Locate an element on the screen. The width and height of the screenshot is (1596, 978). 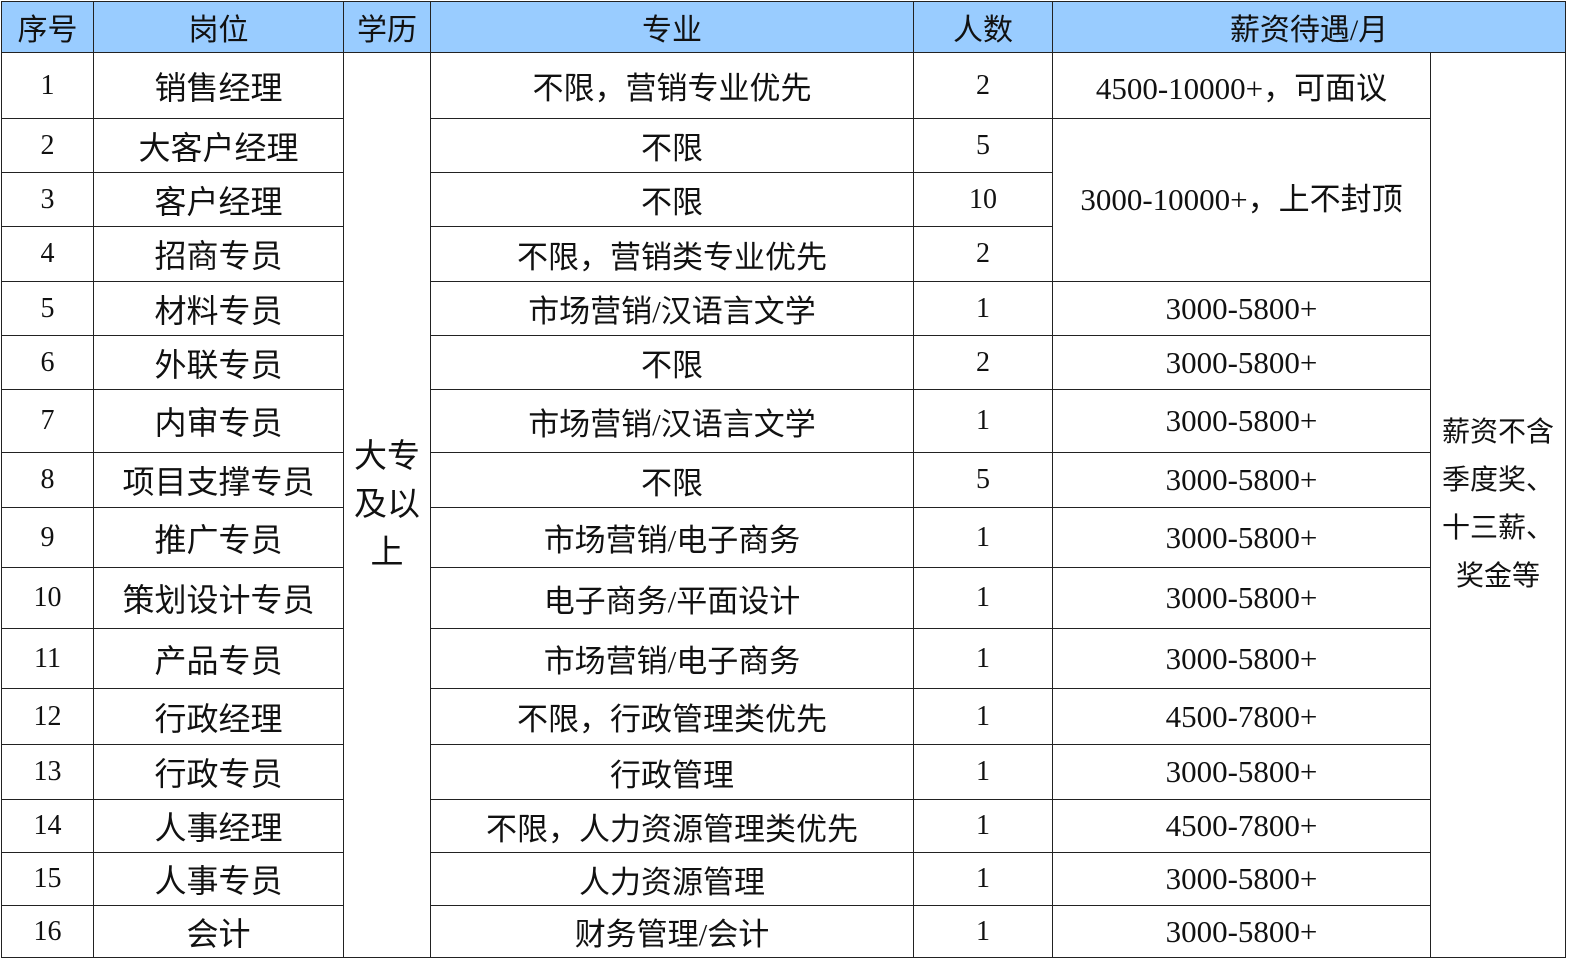
table-row: 3 客户经理 不限 10 is located at coordinates (783, 199).